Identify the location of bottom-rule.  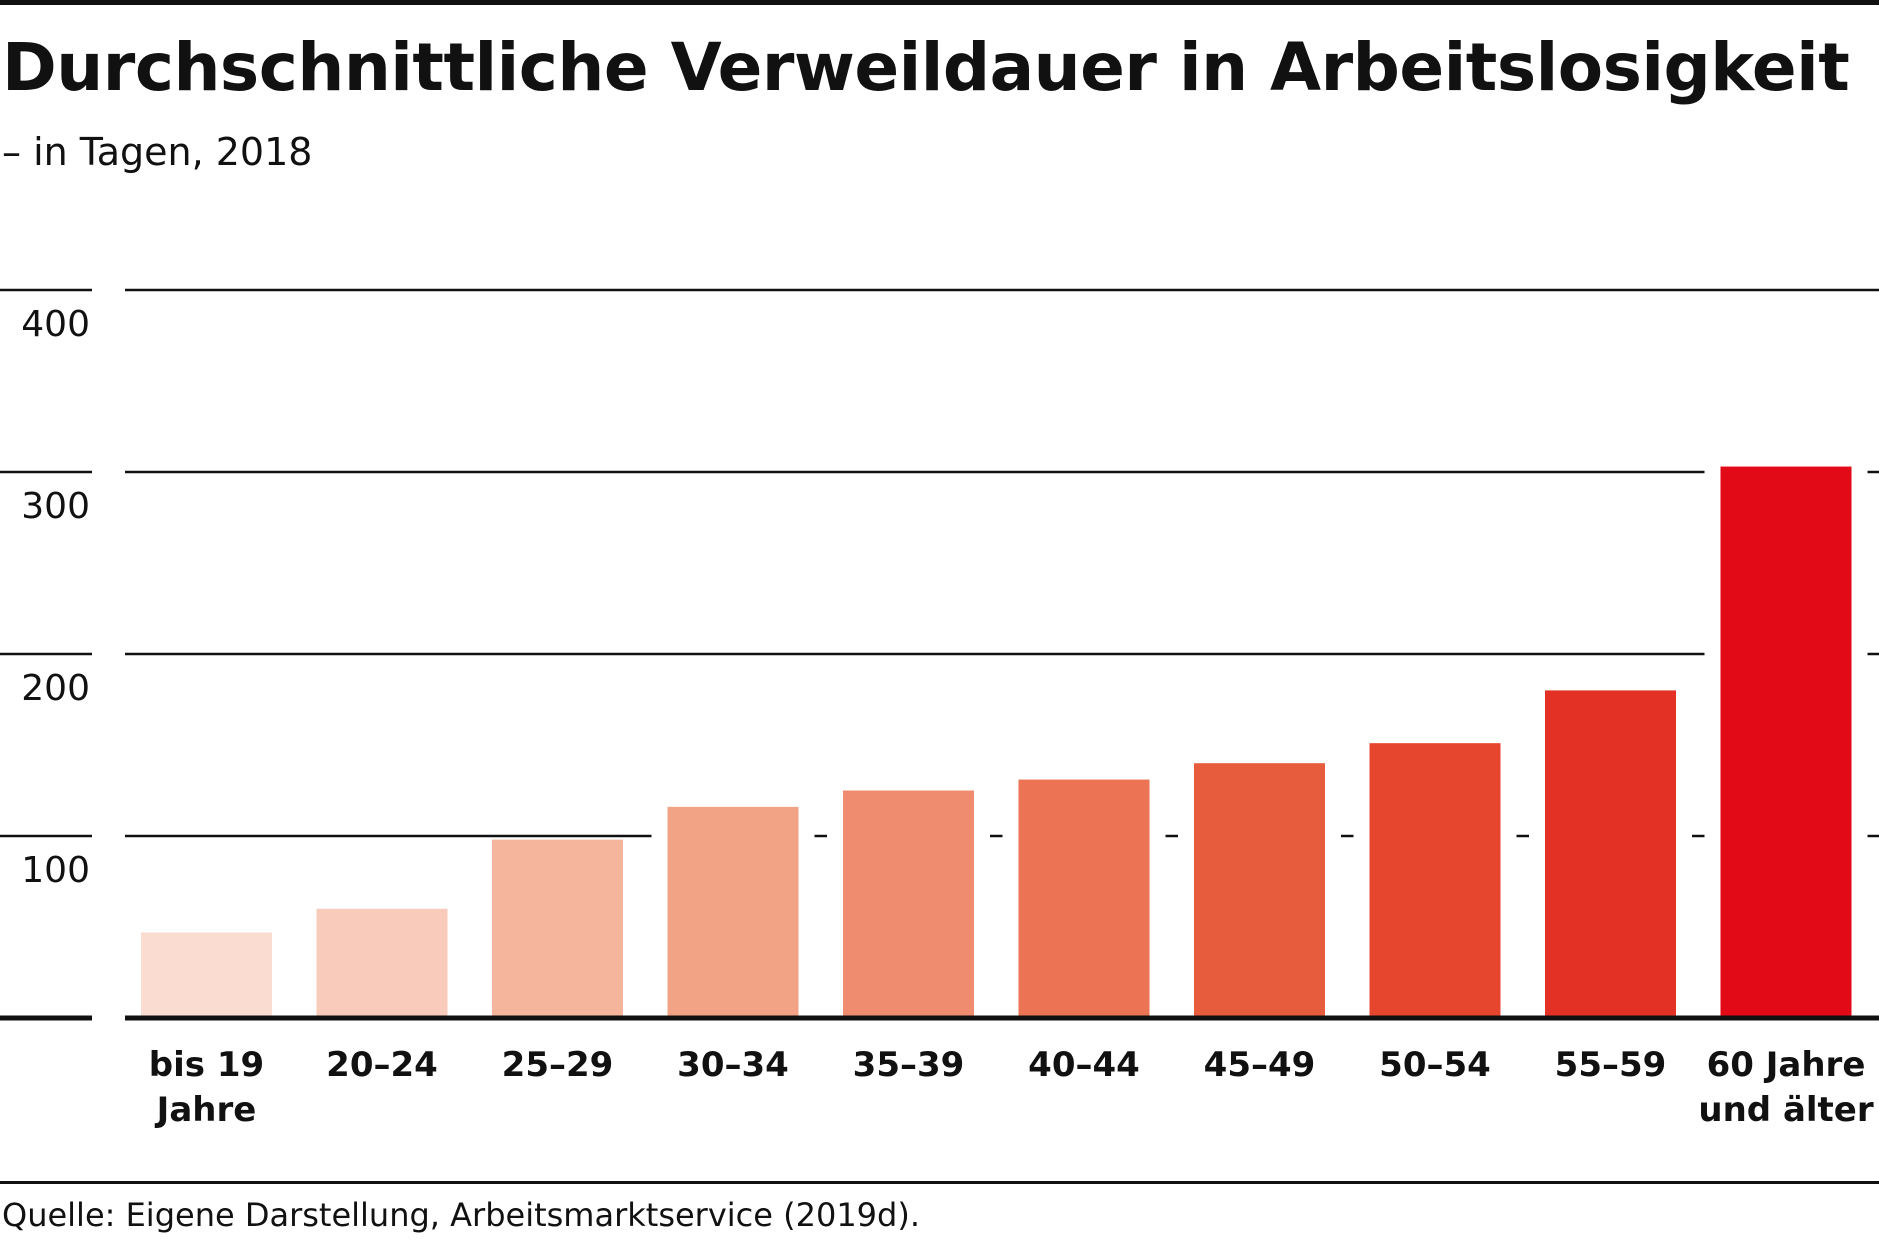
(939, 1182).